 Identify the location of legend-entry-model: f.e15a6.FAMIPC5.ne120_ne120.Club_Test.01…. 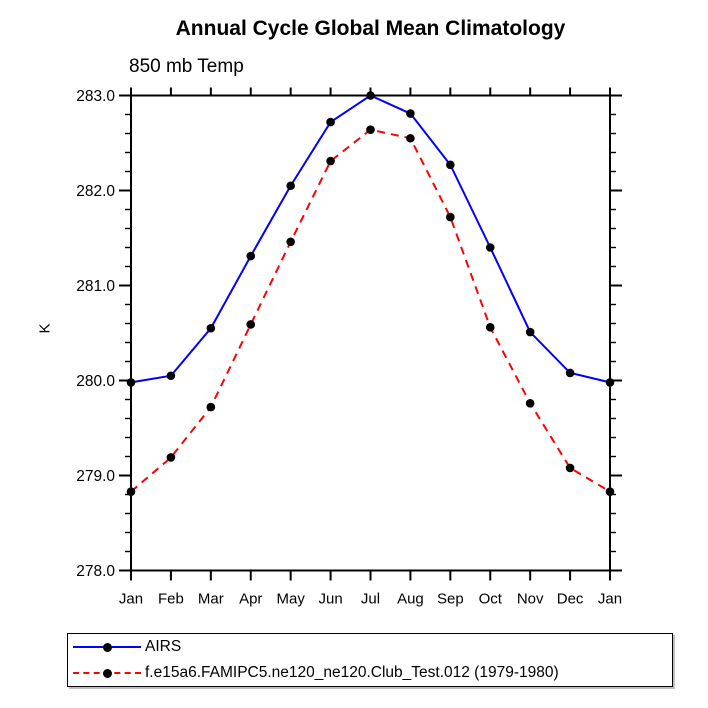
(370, 673).